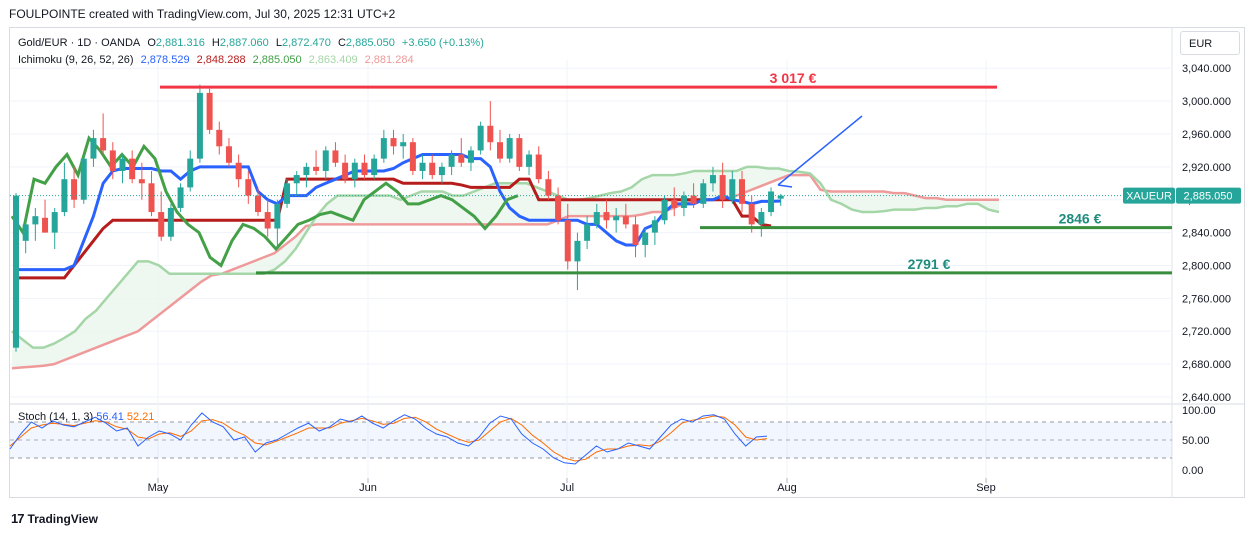 This screenshot has height=536, width=1257. I want to click on tradingview-logo: 17 TradingView, so click(54, 518).